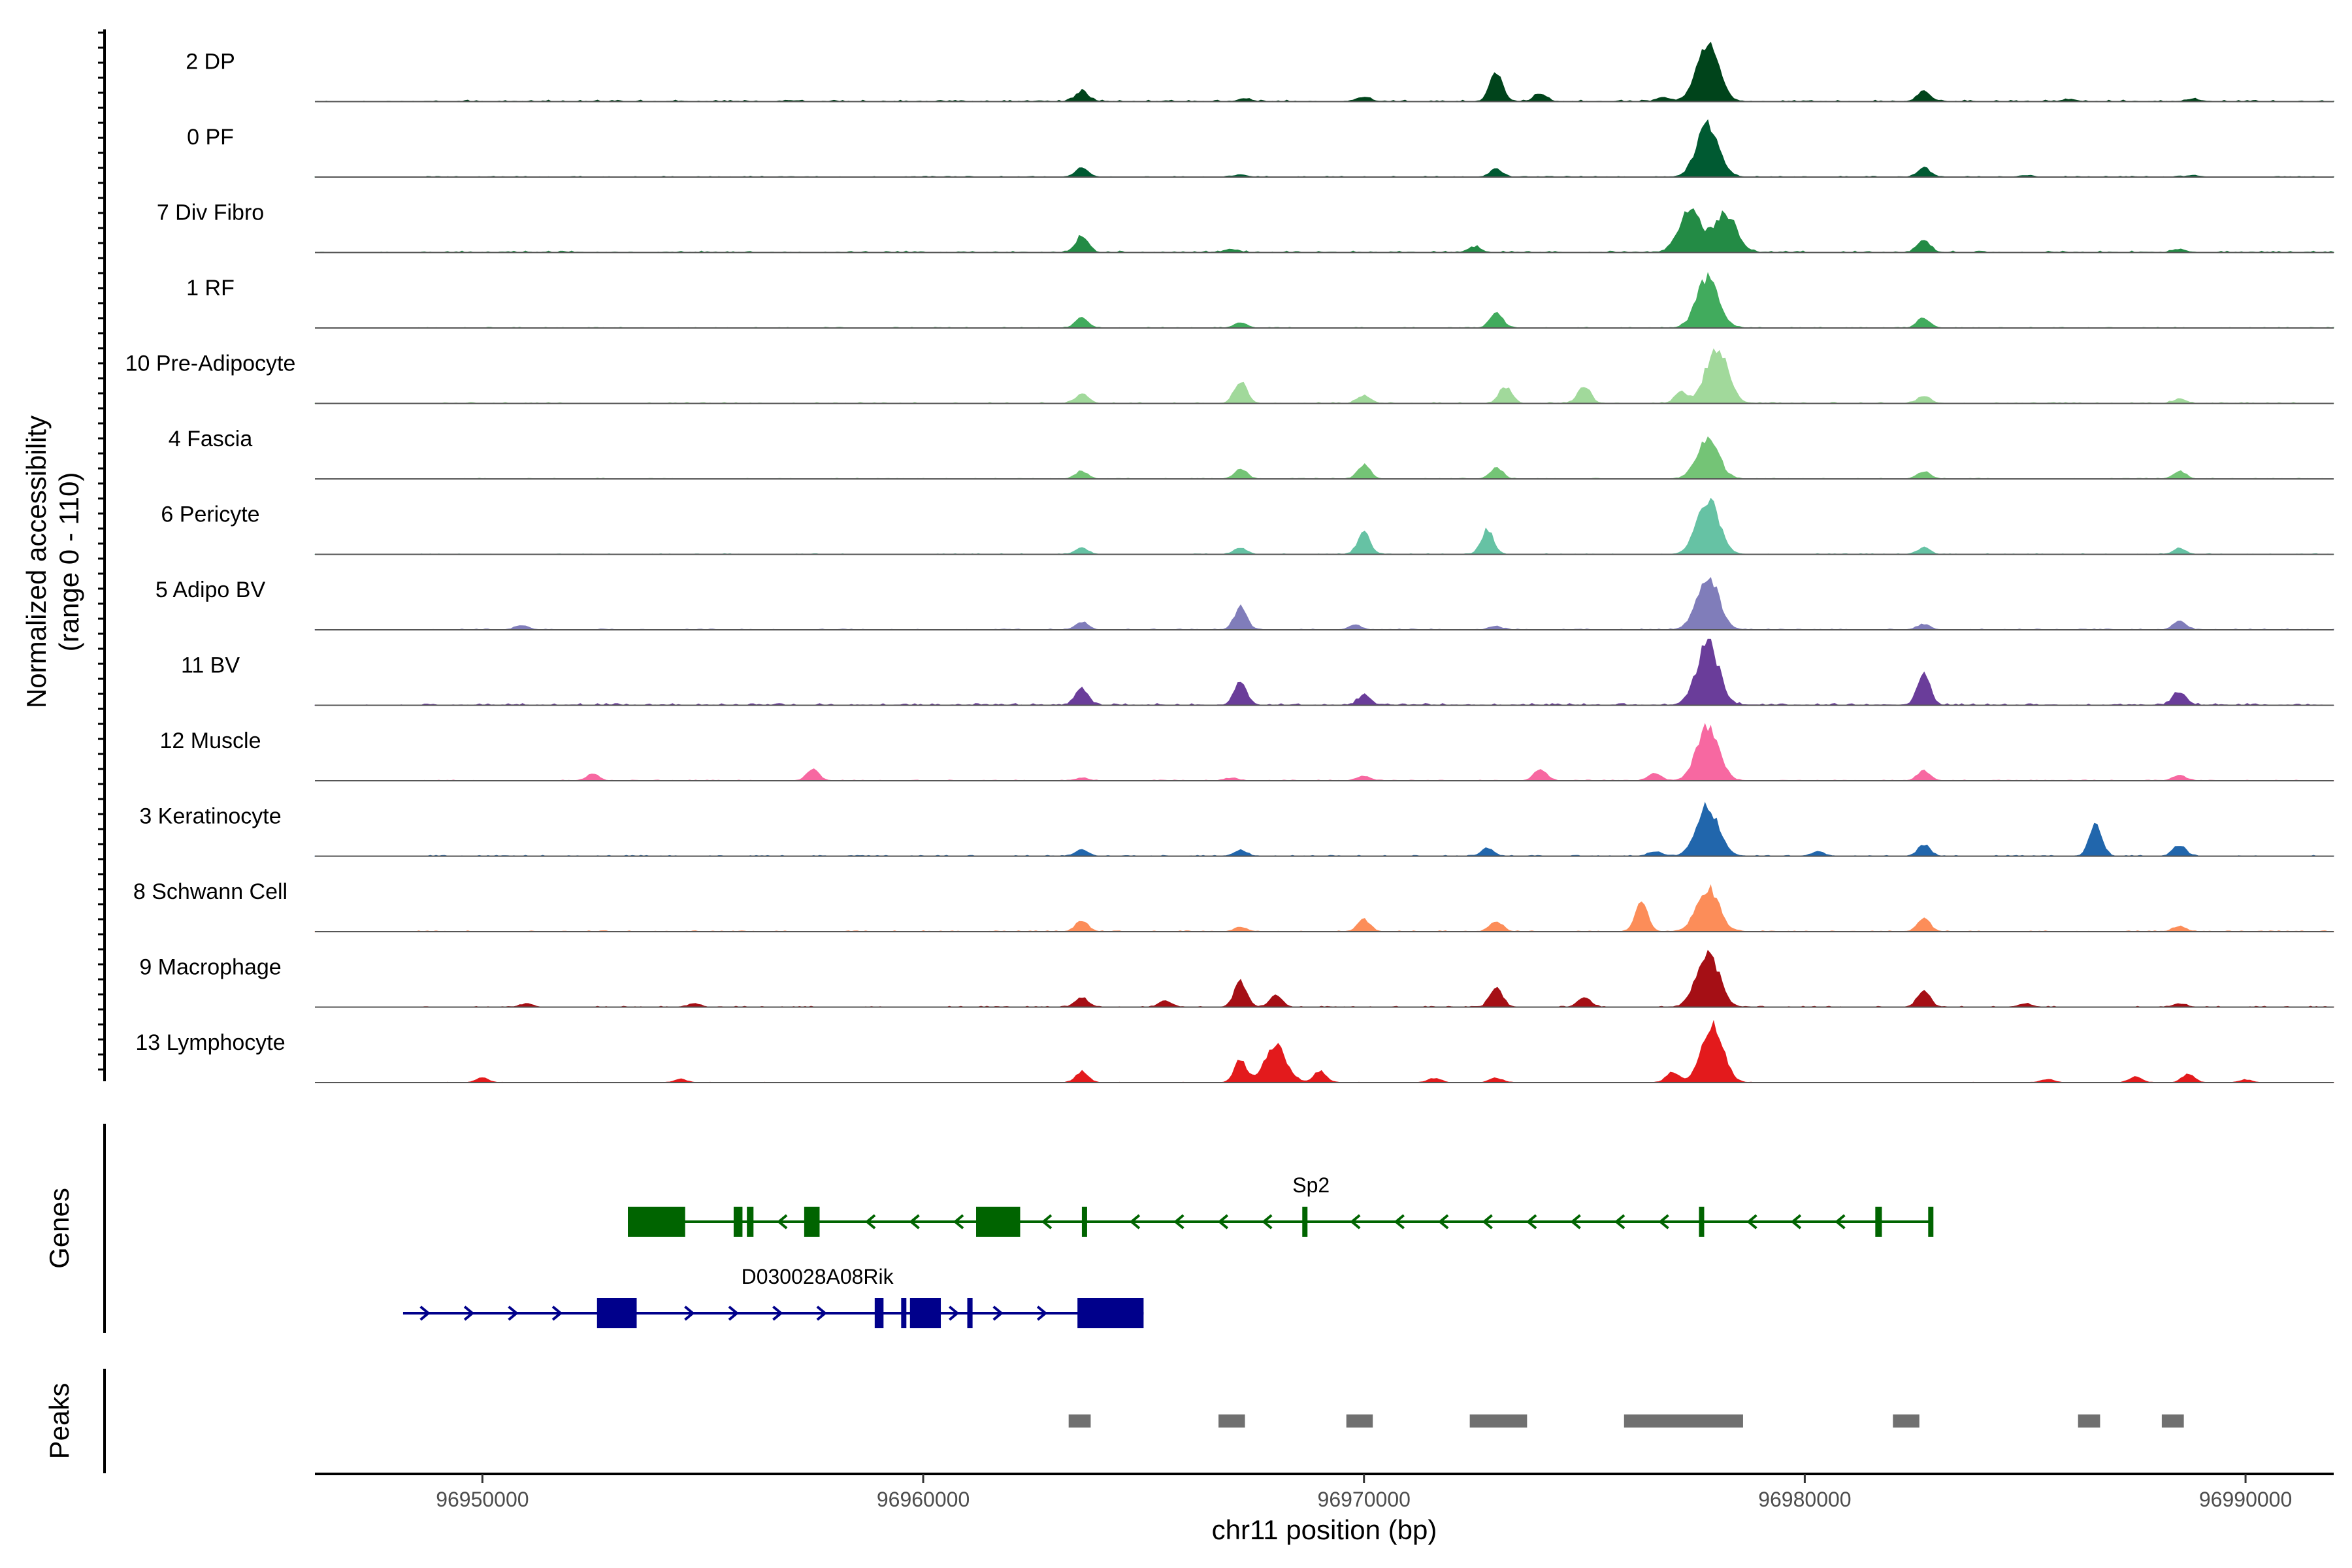  I want to click on gene-sp2: Sp2, so click(1281, 1205).